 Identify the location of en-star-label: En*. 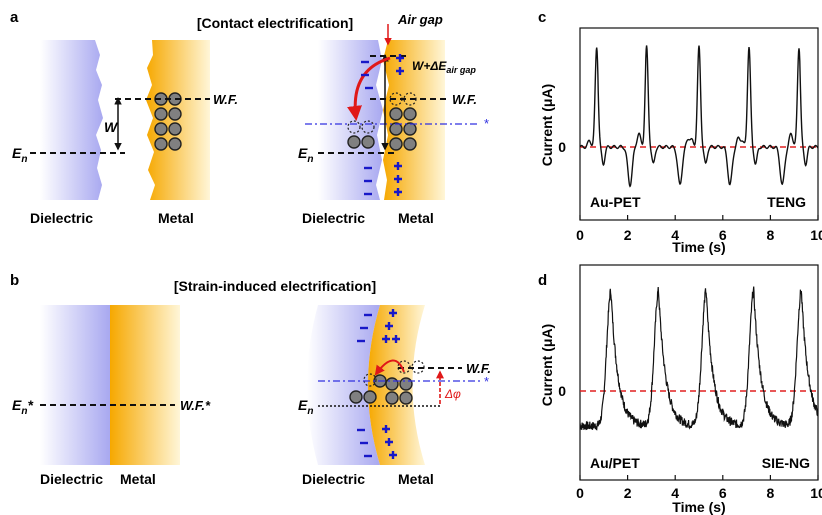
(22, 407).